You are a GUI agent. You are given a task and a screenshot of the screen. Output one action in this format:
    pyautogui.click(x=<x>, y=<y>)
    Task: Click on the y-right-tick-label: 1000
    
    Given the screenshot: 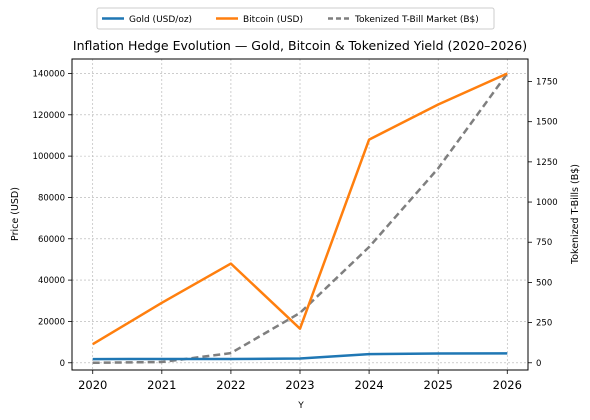 What is the action you would take?
    pyautogui.click(x=547, y=203)
    